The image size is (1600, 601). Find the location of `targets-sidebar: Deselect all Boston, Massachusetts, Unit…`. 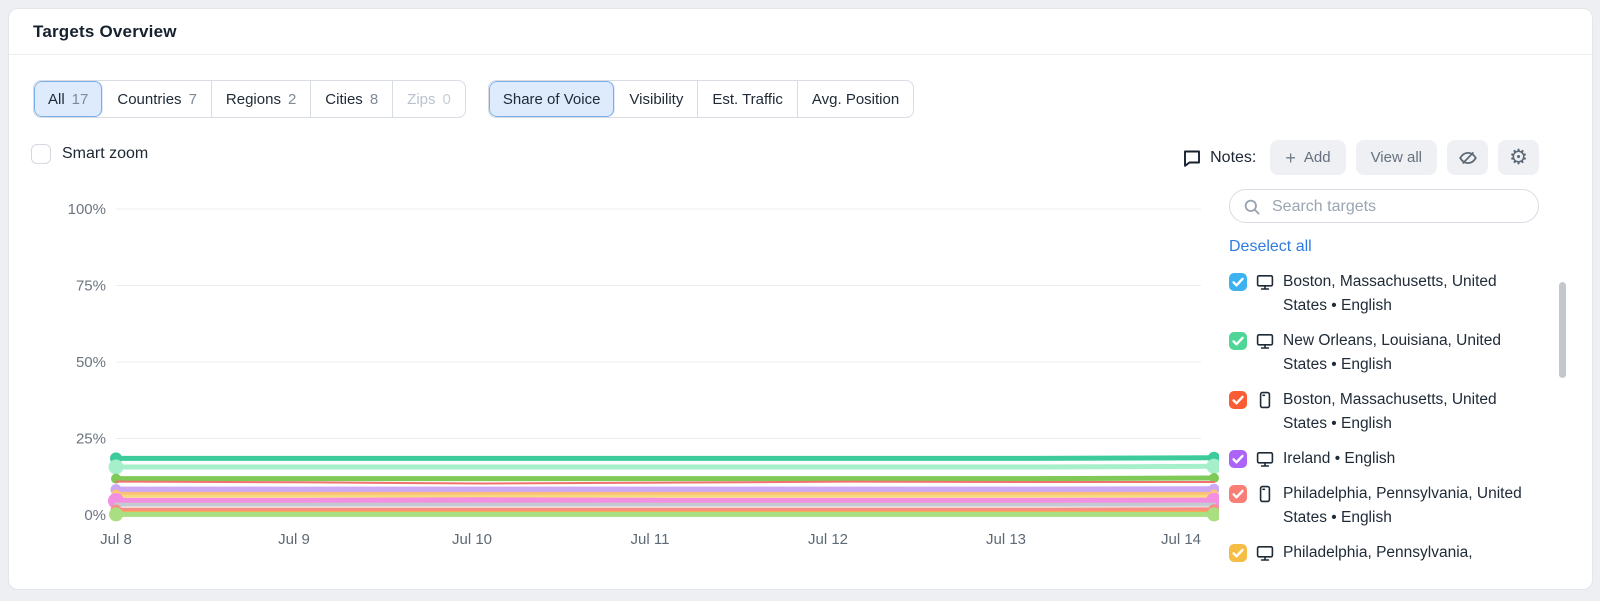

targets-sidebar: Deselect all Boston, Massachusetts, Unit… is located at coordinates (1399, 389).